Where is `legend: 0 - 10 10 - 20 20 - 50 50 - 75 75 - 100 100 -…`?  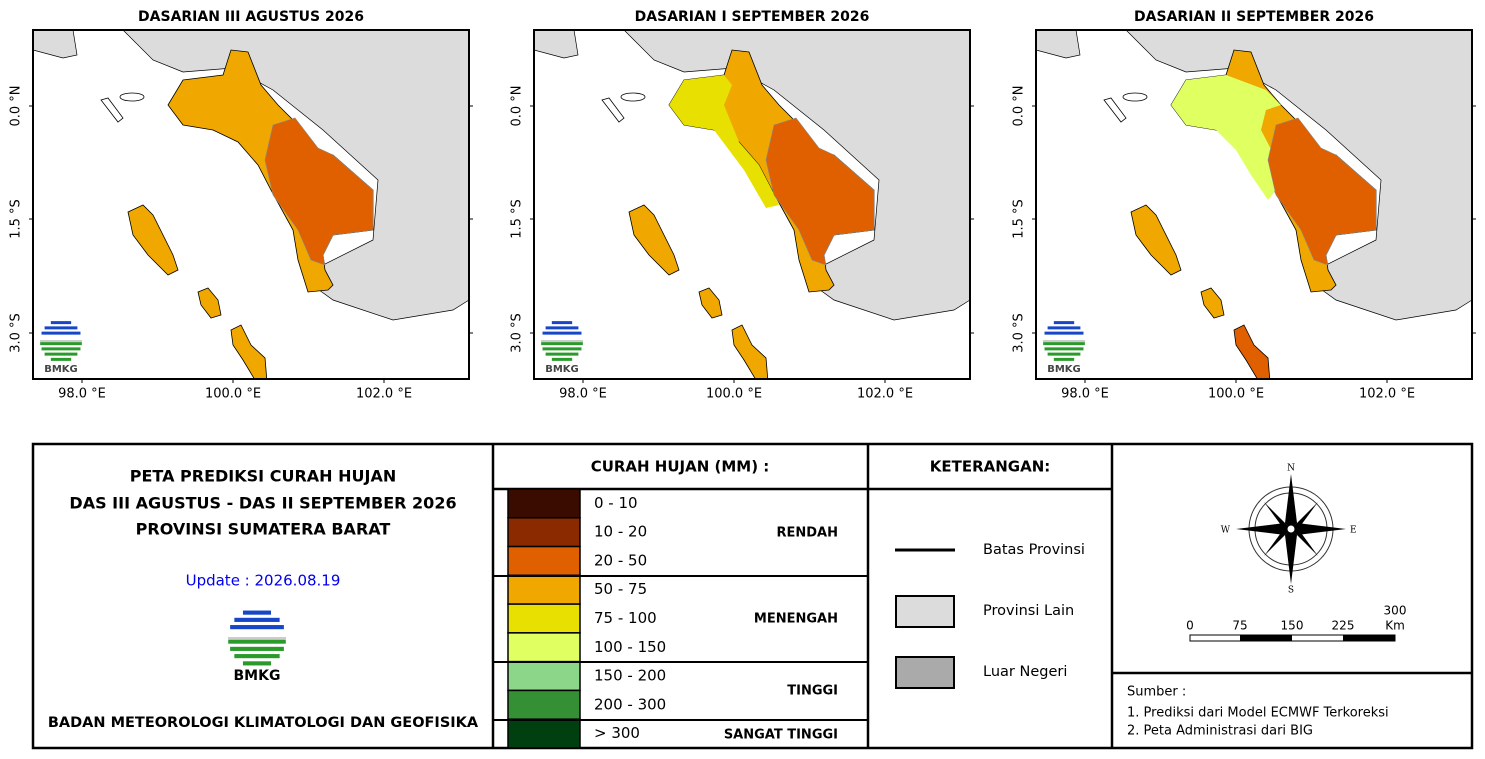 legend: 0 - 10 10 - 20 20 - 50 50 - 75 75 - 100 100 -… is located at coordinates (586, 618).